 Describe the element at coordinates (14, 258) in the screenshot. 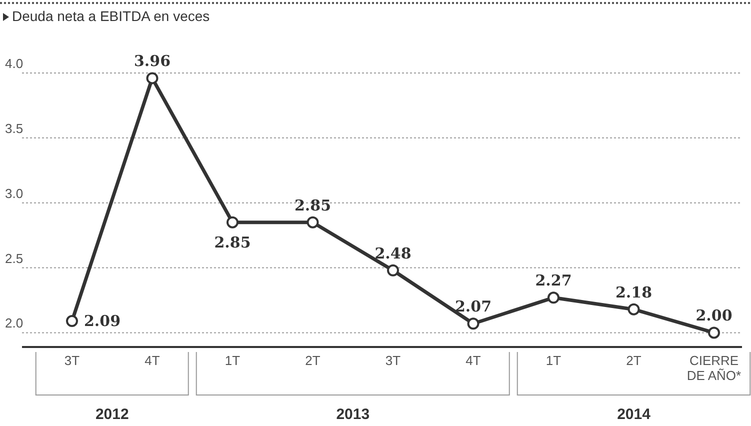

I see `y-tick-label: 2.5` at that location.